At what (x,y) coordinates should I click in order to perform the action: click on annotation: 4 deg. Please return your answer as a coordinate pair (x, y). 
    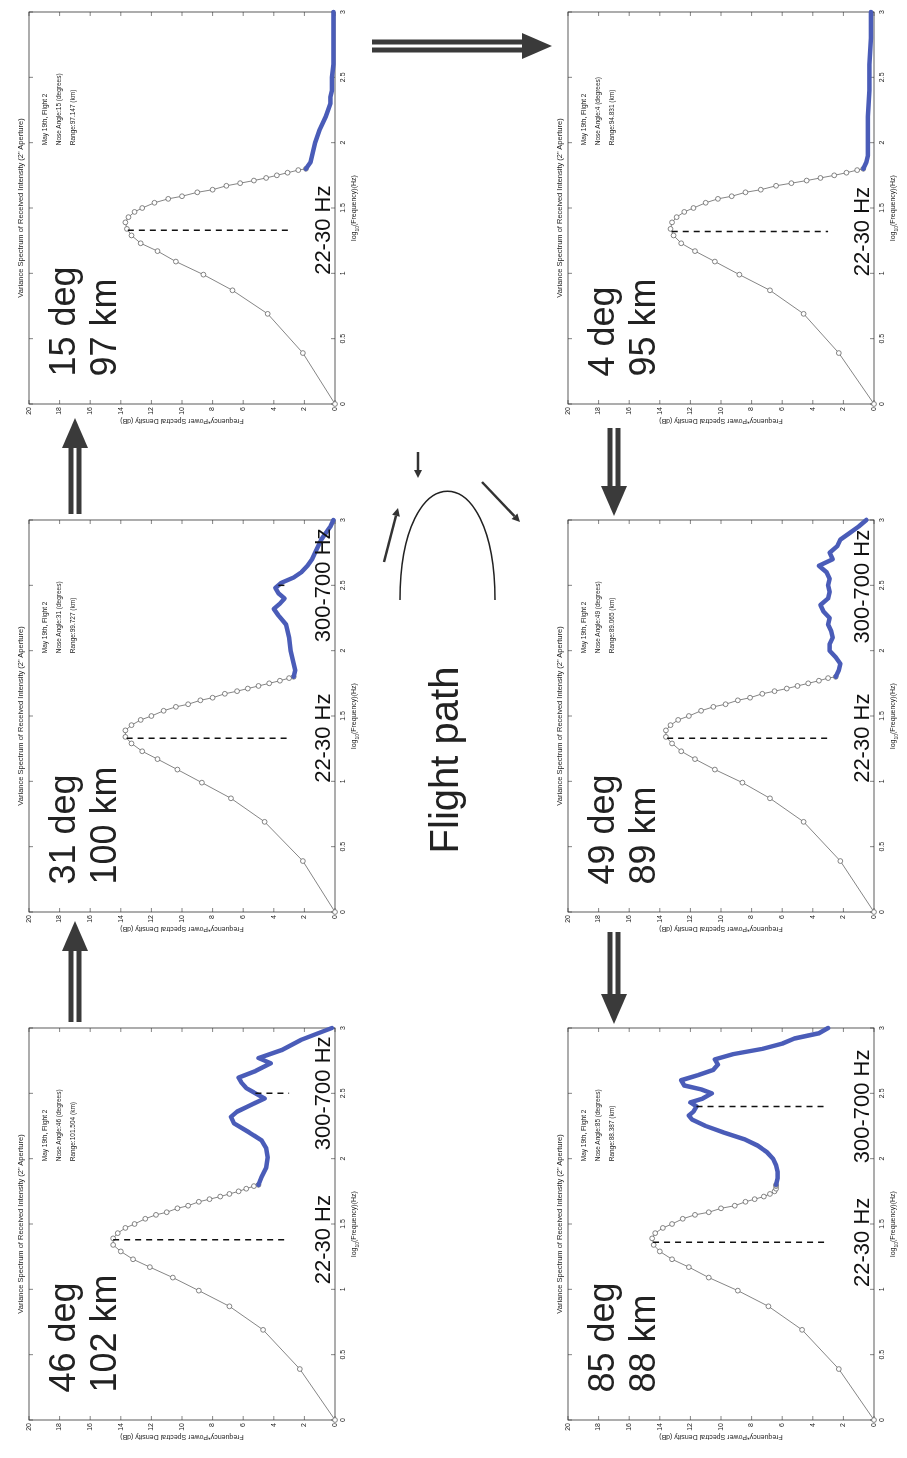
    Looking at the image, I should click on (601, 331).